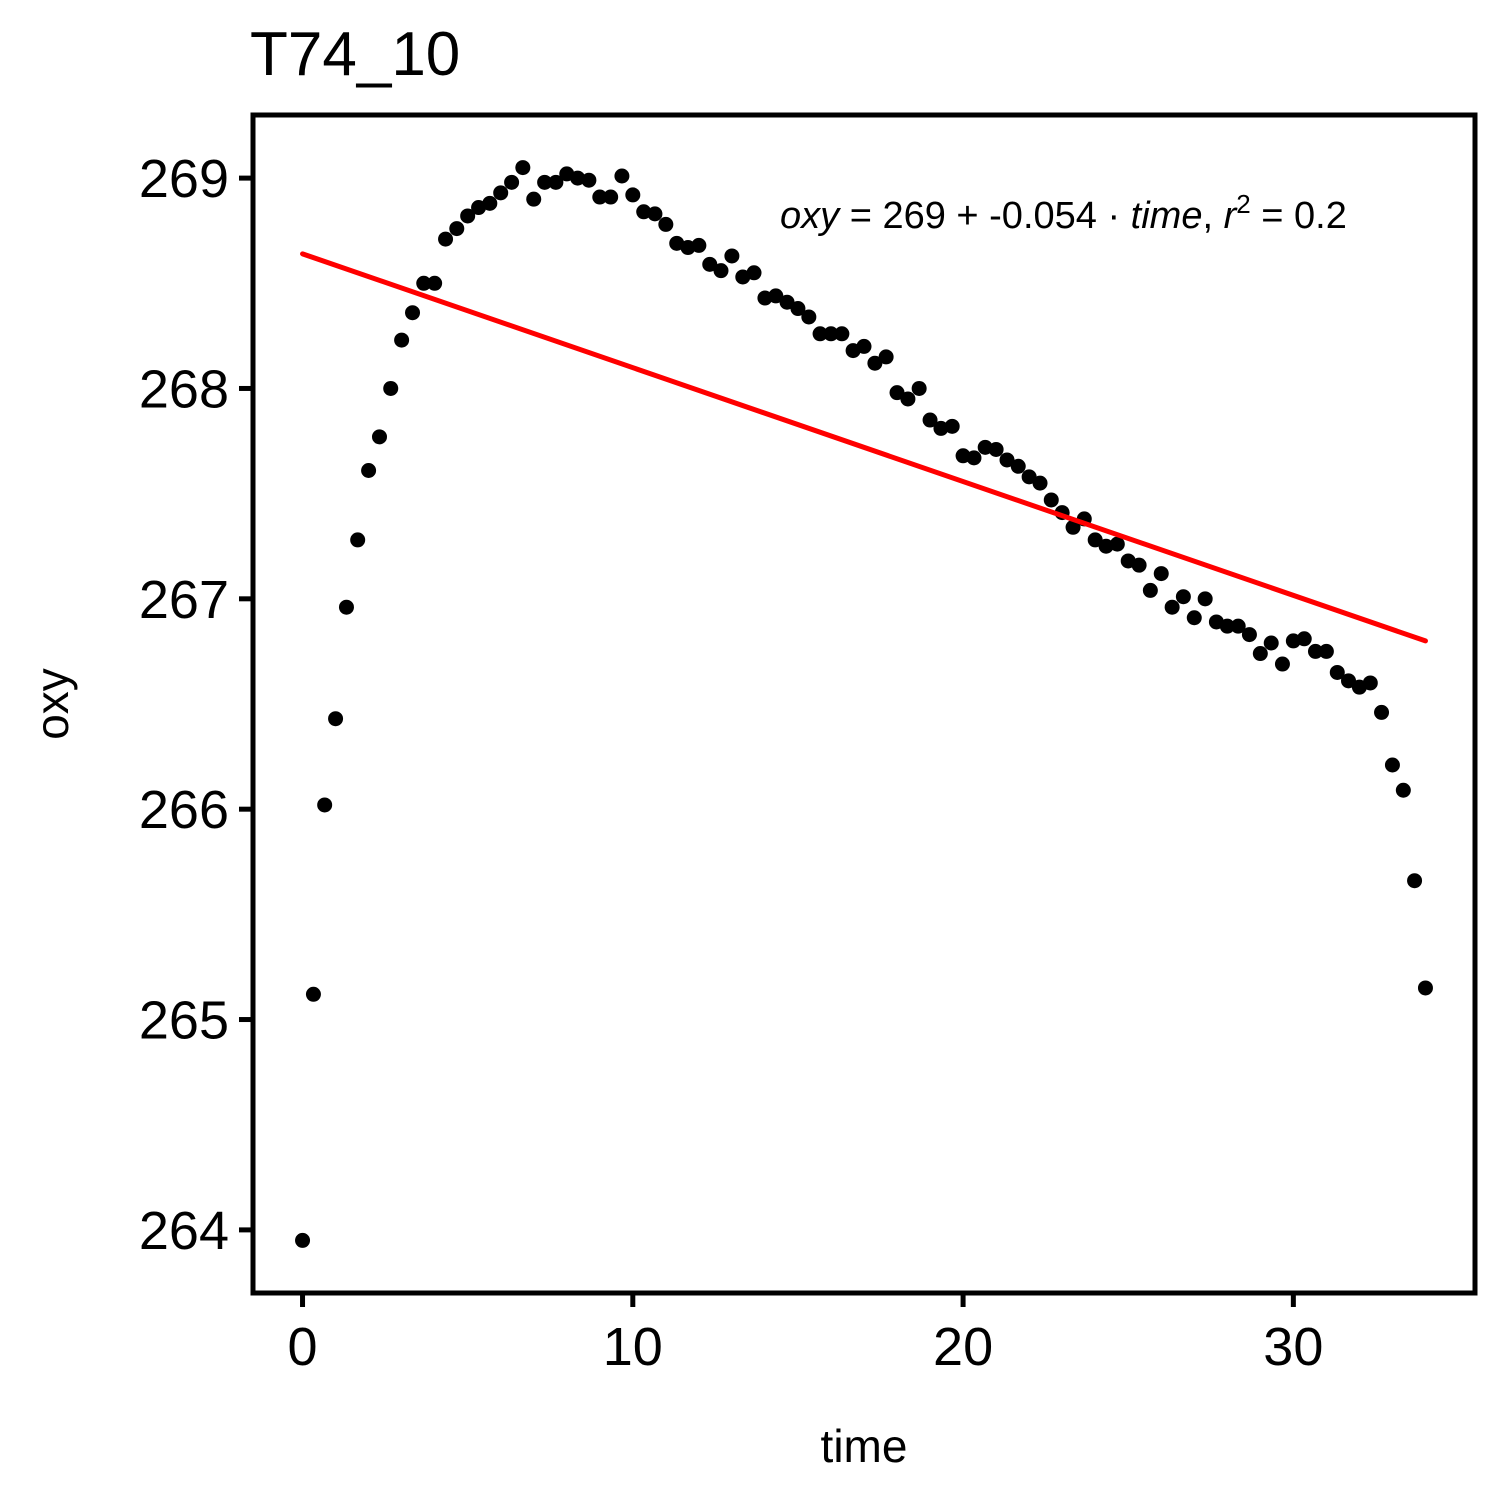  What do you see at coordinates (303, 1347) in the screenshot?
I see `x-tick-label: 0` at bounding box center [303, 1347].